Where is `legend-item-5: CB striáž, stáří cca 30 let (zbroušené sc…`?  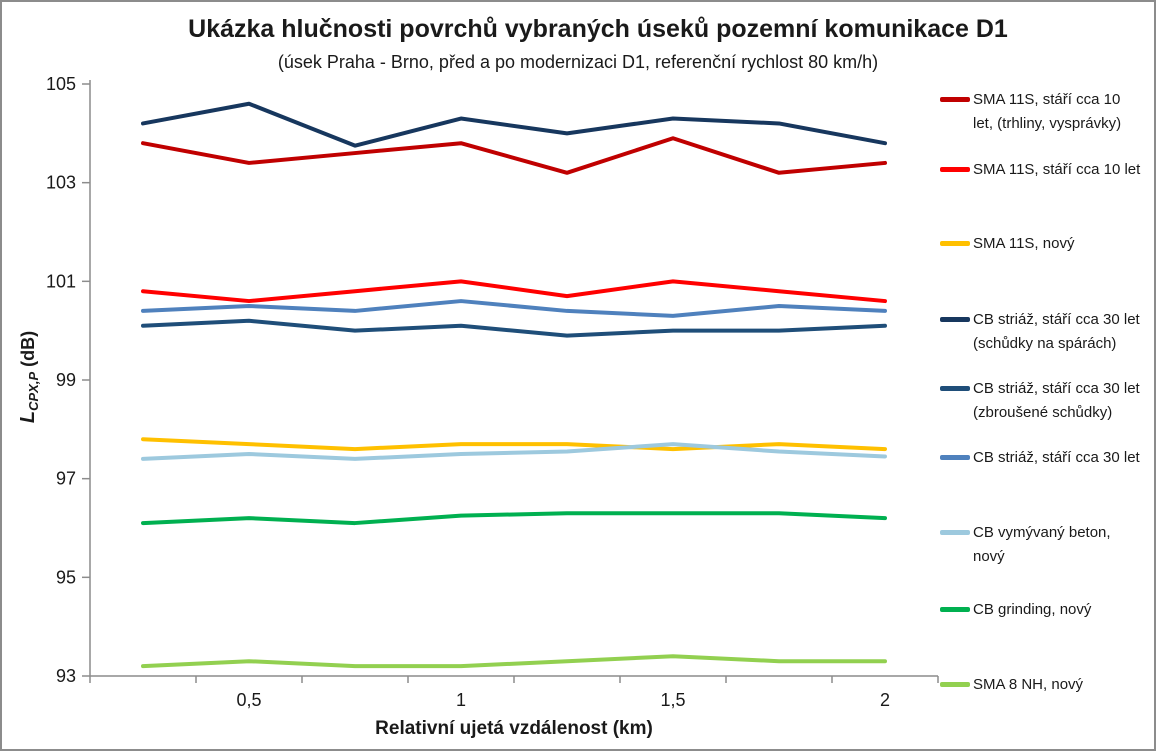
legend-item-5: CB striáž, stáří cca 30 let (zbroušené sc… is located at coordinates (1040, 401).